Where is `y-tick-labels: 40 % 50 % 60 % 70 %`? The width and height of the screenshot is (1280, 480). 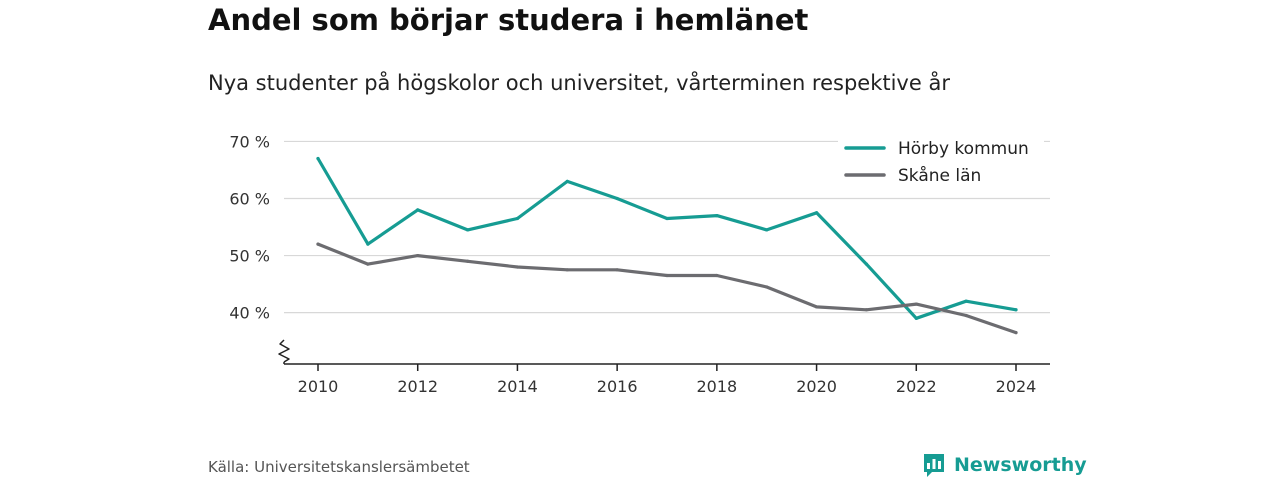 y-tick-labels: 40 % 50 % 60 % 70 % is located at coordinates (249, 227).